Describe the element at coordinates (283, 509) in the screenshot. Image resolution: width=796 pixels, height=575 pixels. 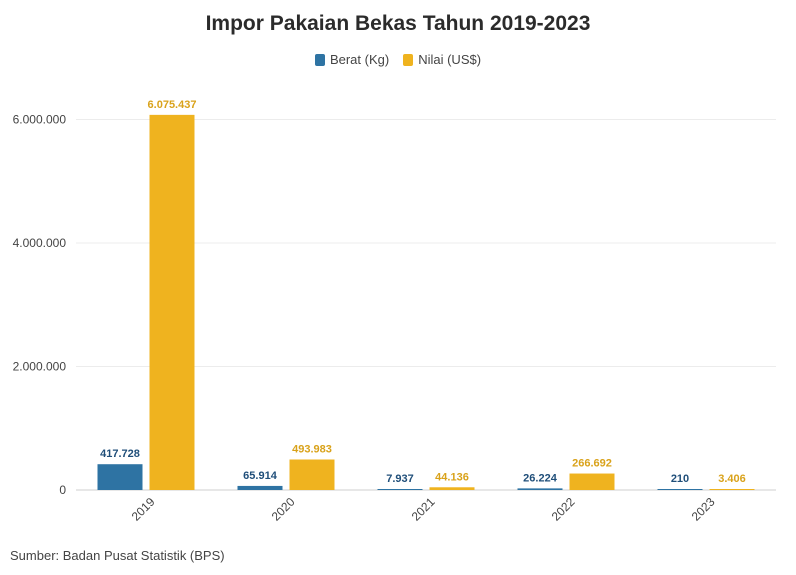
I see `x-tick-label: 2020` at that location.